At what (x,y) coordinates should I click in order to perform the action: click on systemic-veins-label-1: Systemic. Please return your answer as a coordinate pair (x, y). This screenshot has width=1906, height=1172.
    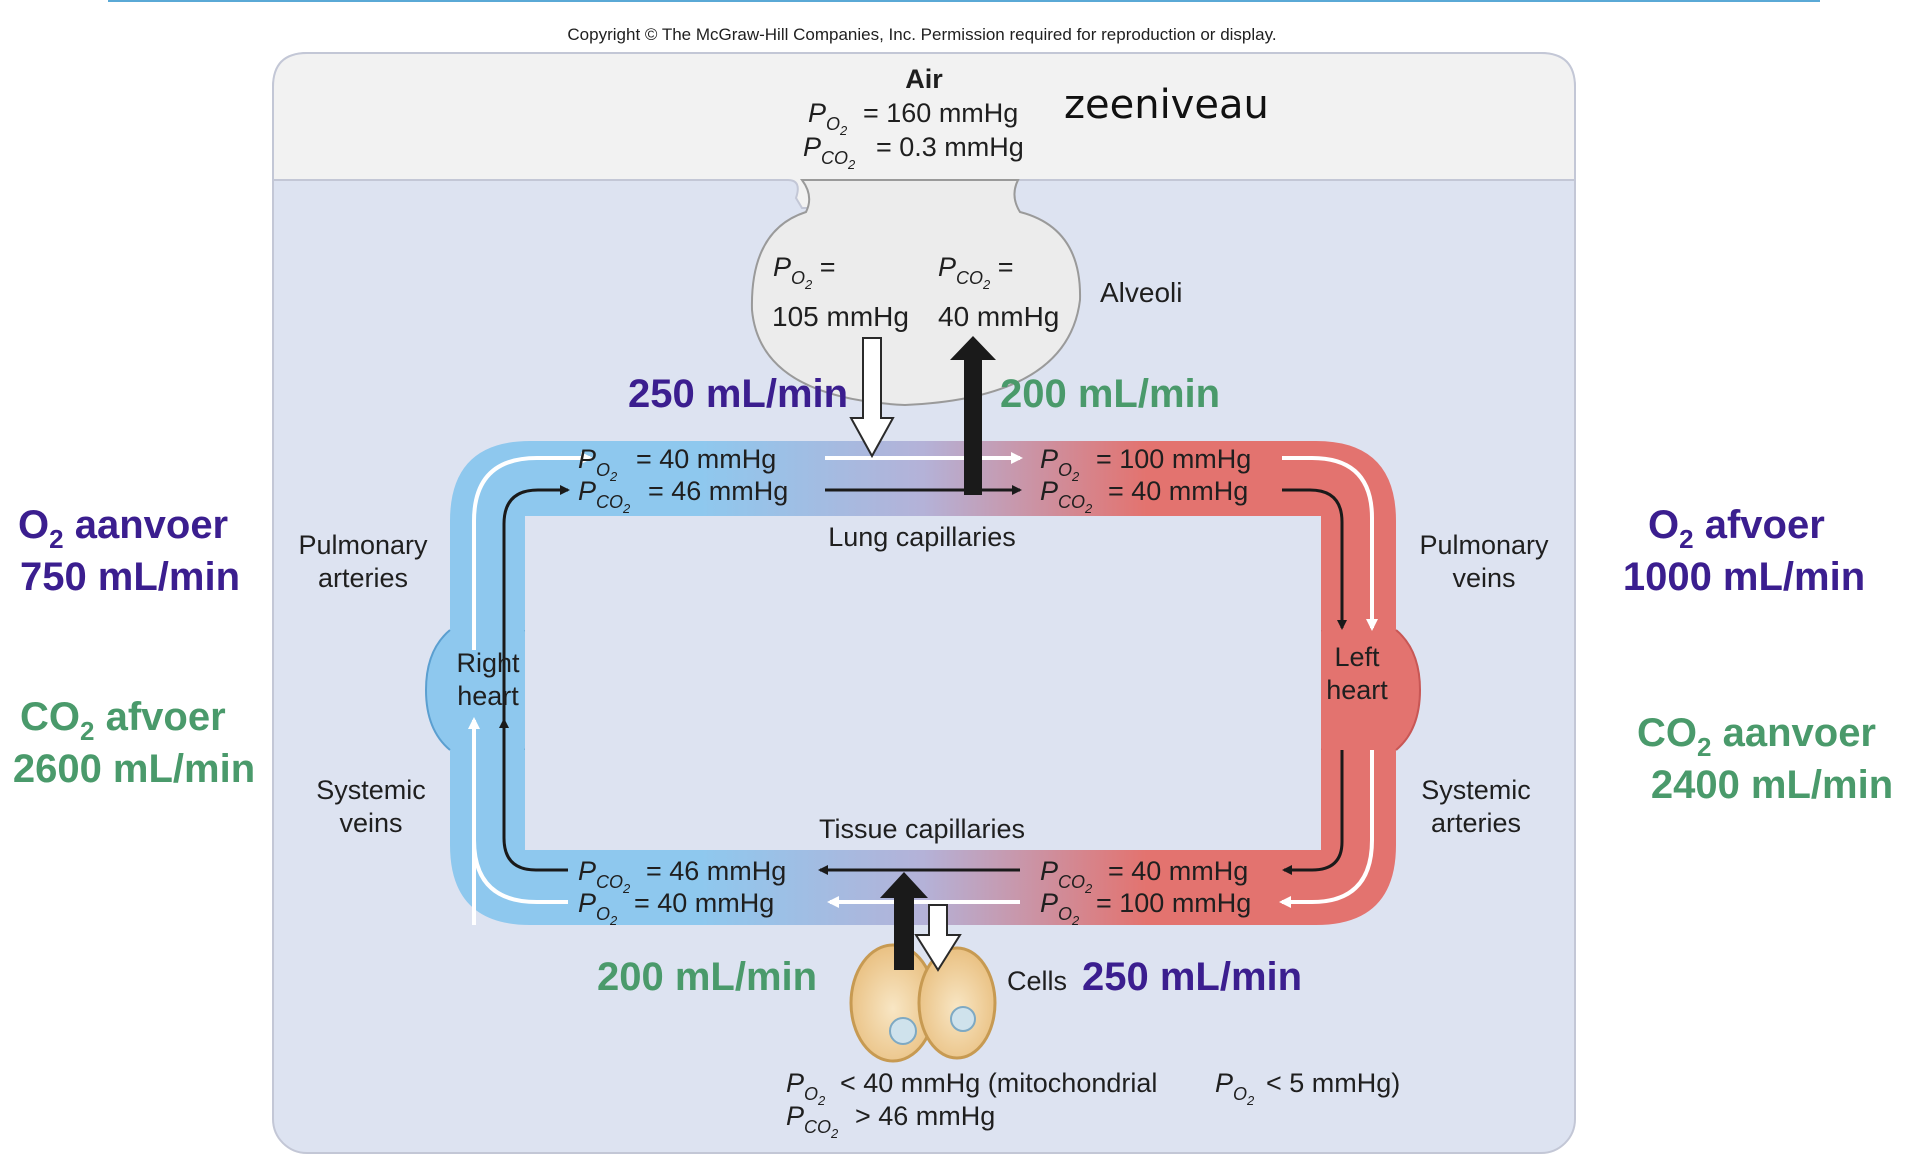
    Looking at the image, I should click on (371, 790).